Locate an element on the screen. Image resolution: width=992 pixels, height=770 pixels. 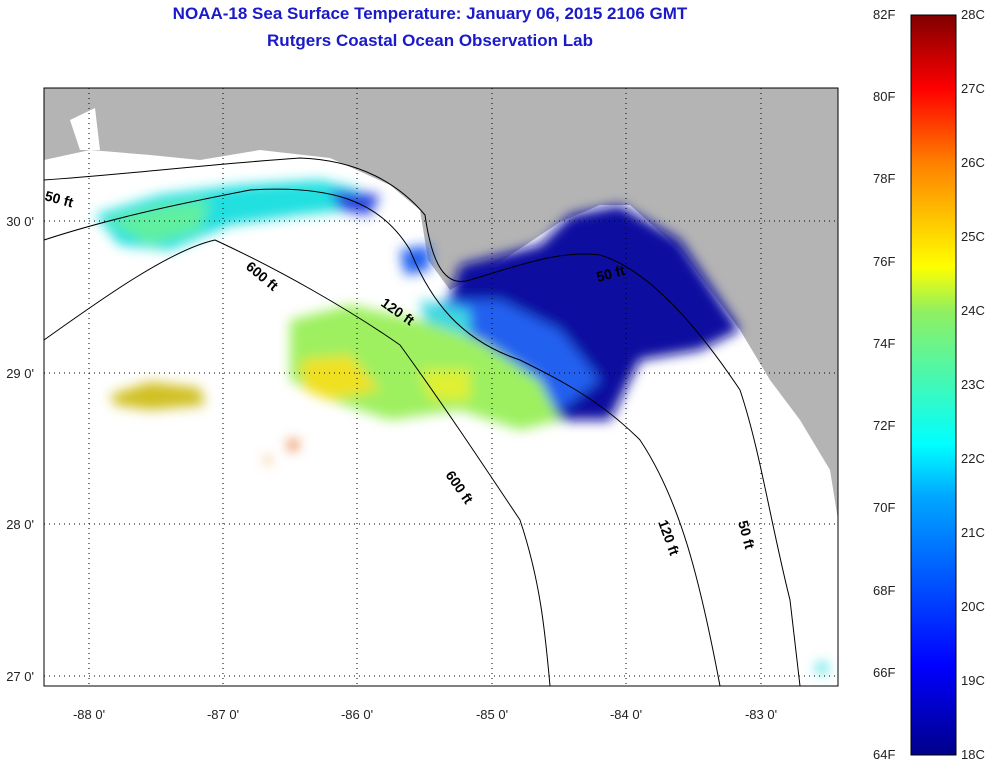
colorbar-label-c: 22C is located at coordinates (973, 458).